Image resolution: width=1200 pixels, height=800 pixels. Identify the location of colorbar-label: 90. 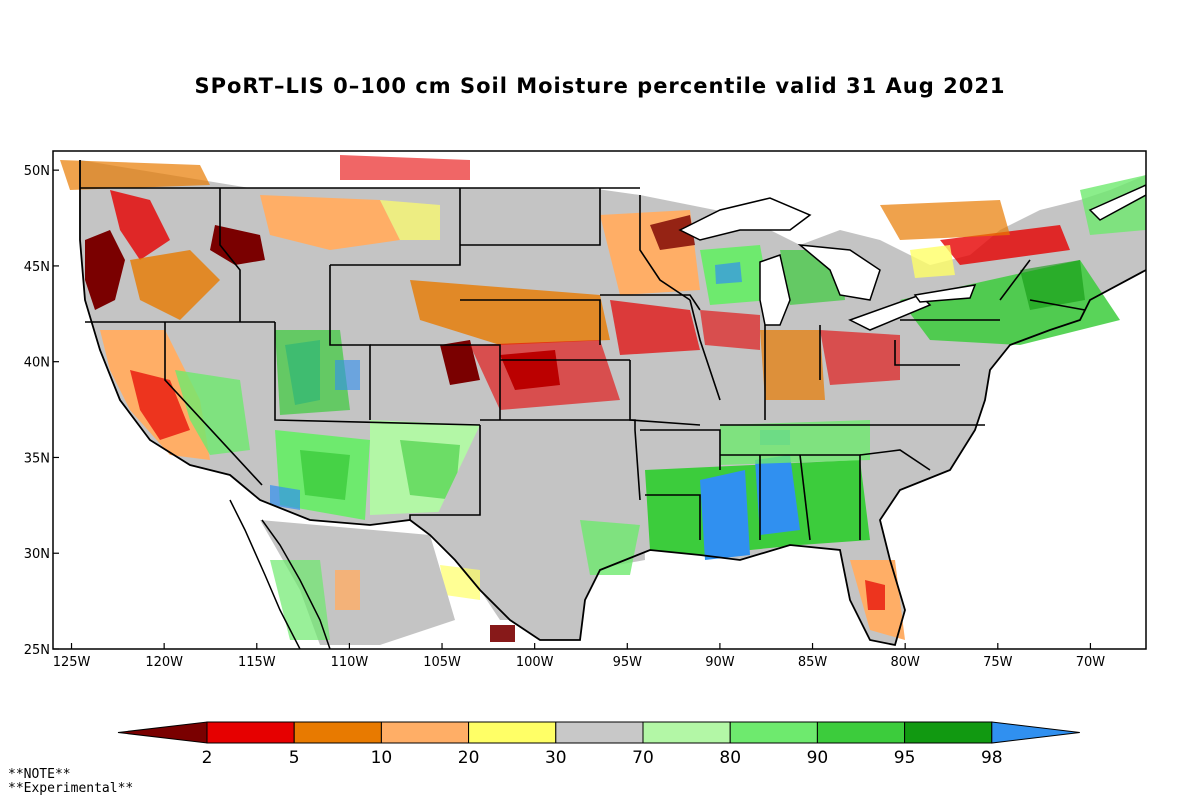
(818, 758).